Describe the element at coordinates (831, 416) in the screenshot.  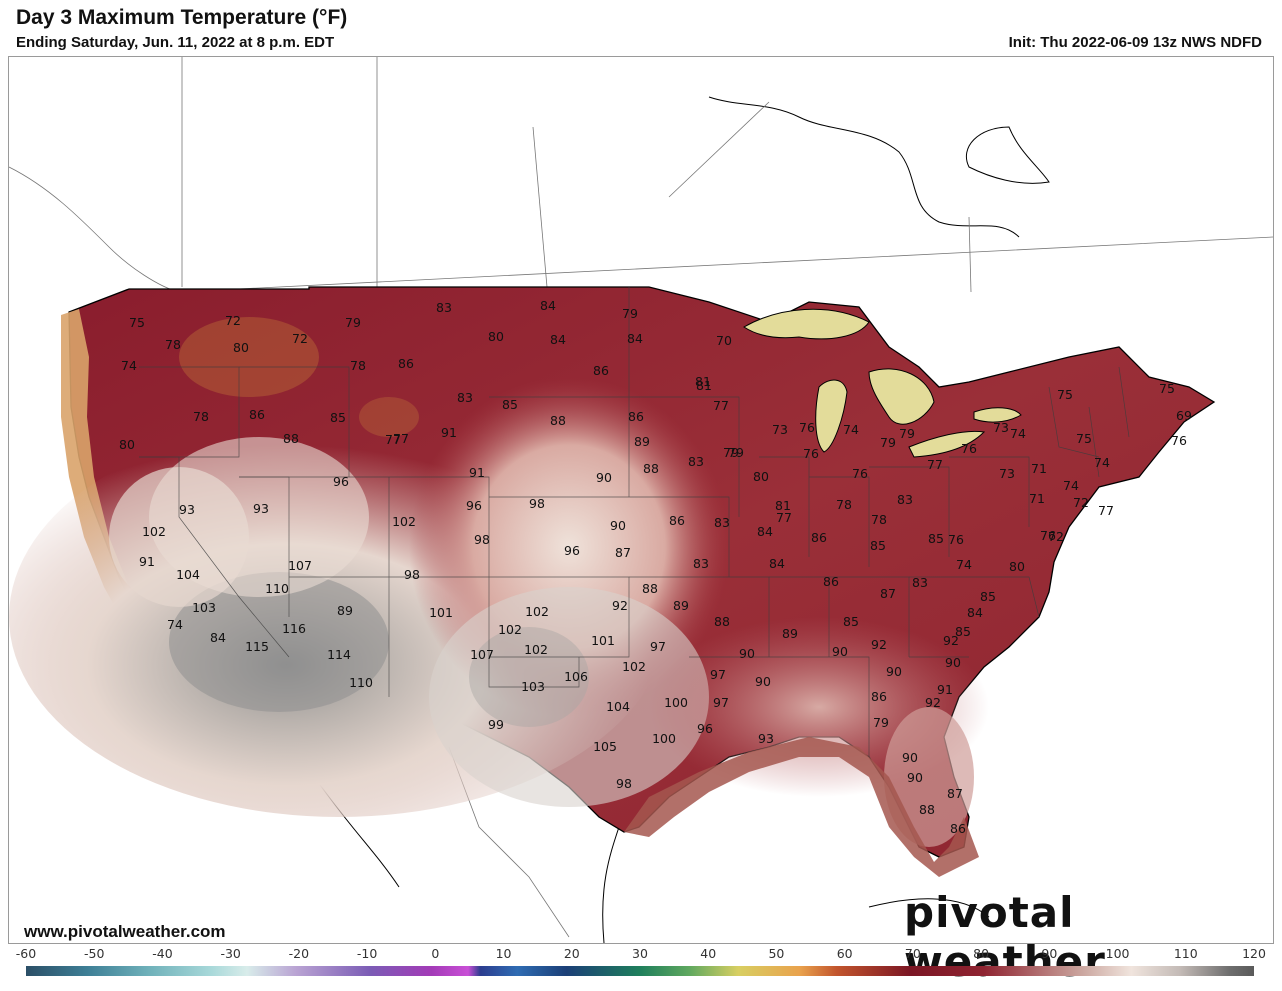
I see `lake-michigan` at that location.